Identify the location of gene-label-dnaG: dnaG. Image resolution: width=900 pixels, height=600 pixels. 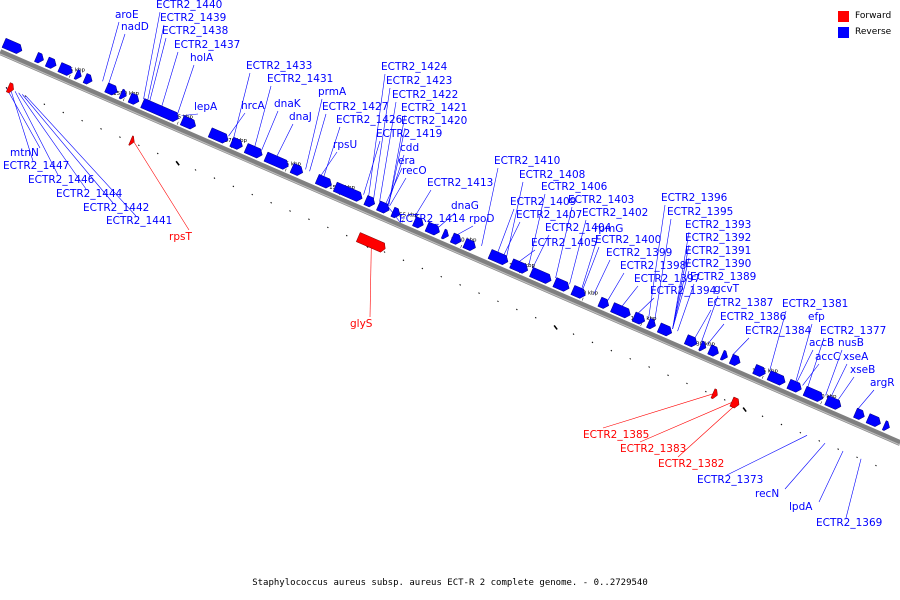
(465, 206).